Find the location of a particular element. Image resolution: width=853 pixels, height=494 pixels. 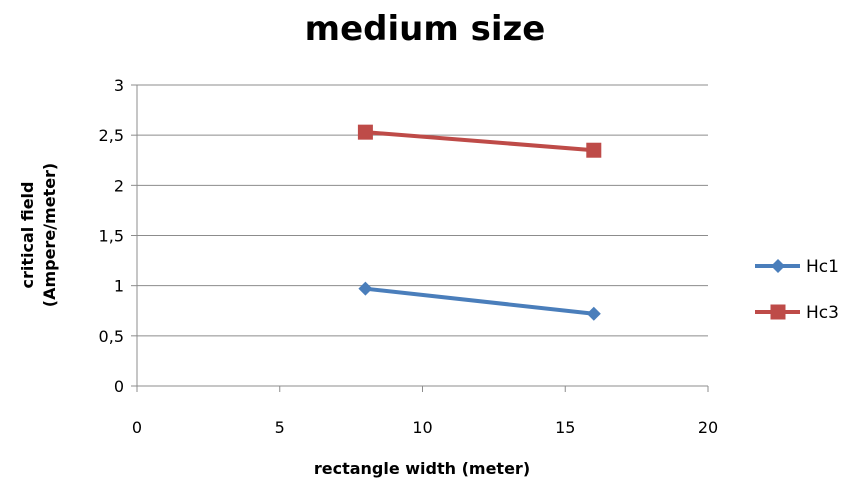

y-tick-label: 1,5 is located at coordinates (111, 236).